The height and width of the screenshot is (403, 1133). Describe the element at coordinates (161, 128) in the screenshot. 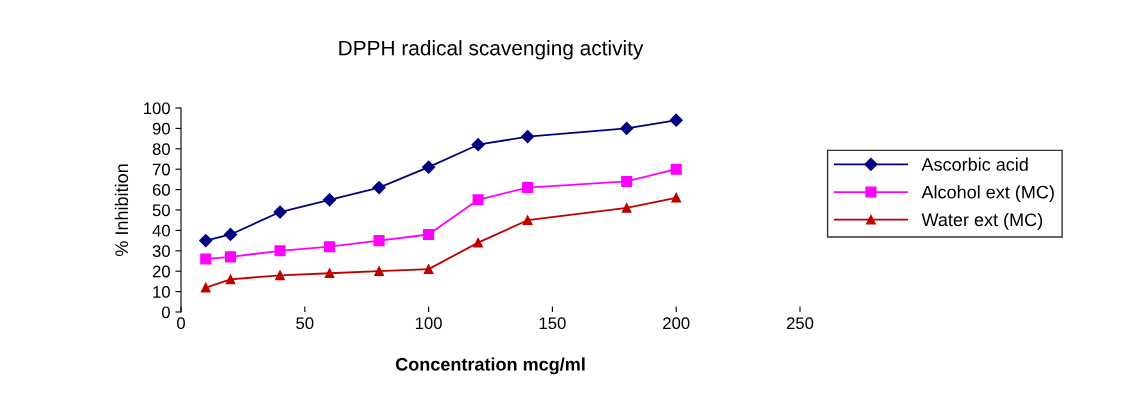

I see `y-tick-label: 90` at that location.